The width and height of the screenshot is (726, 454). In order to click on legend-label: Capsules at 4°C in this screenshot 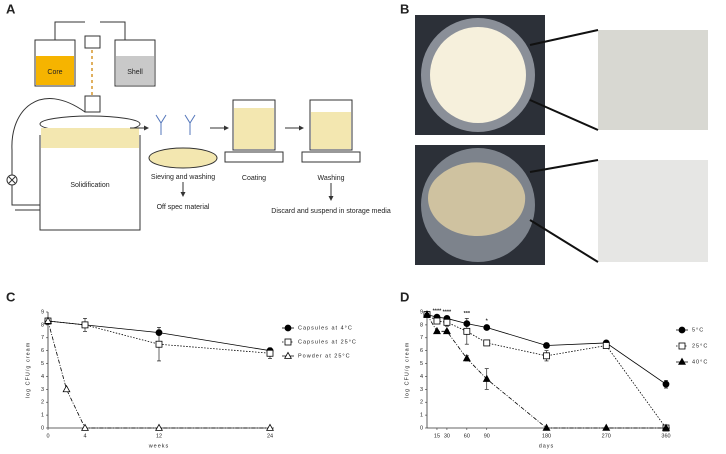, I will do `click(325, 328)`.